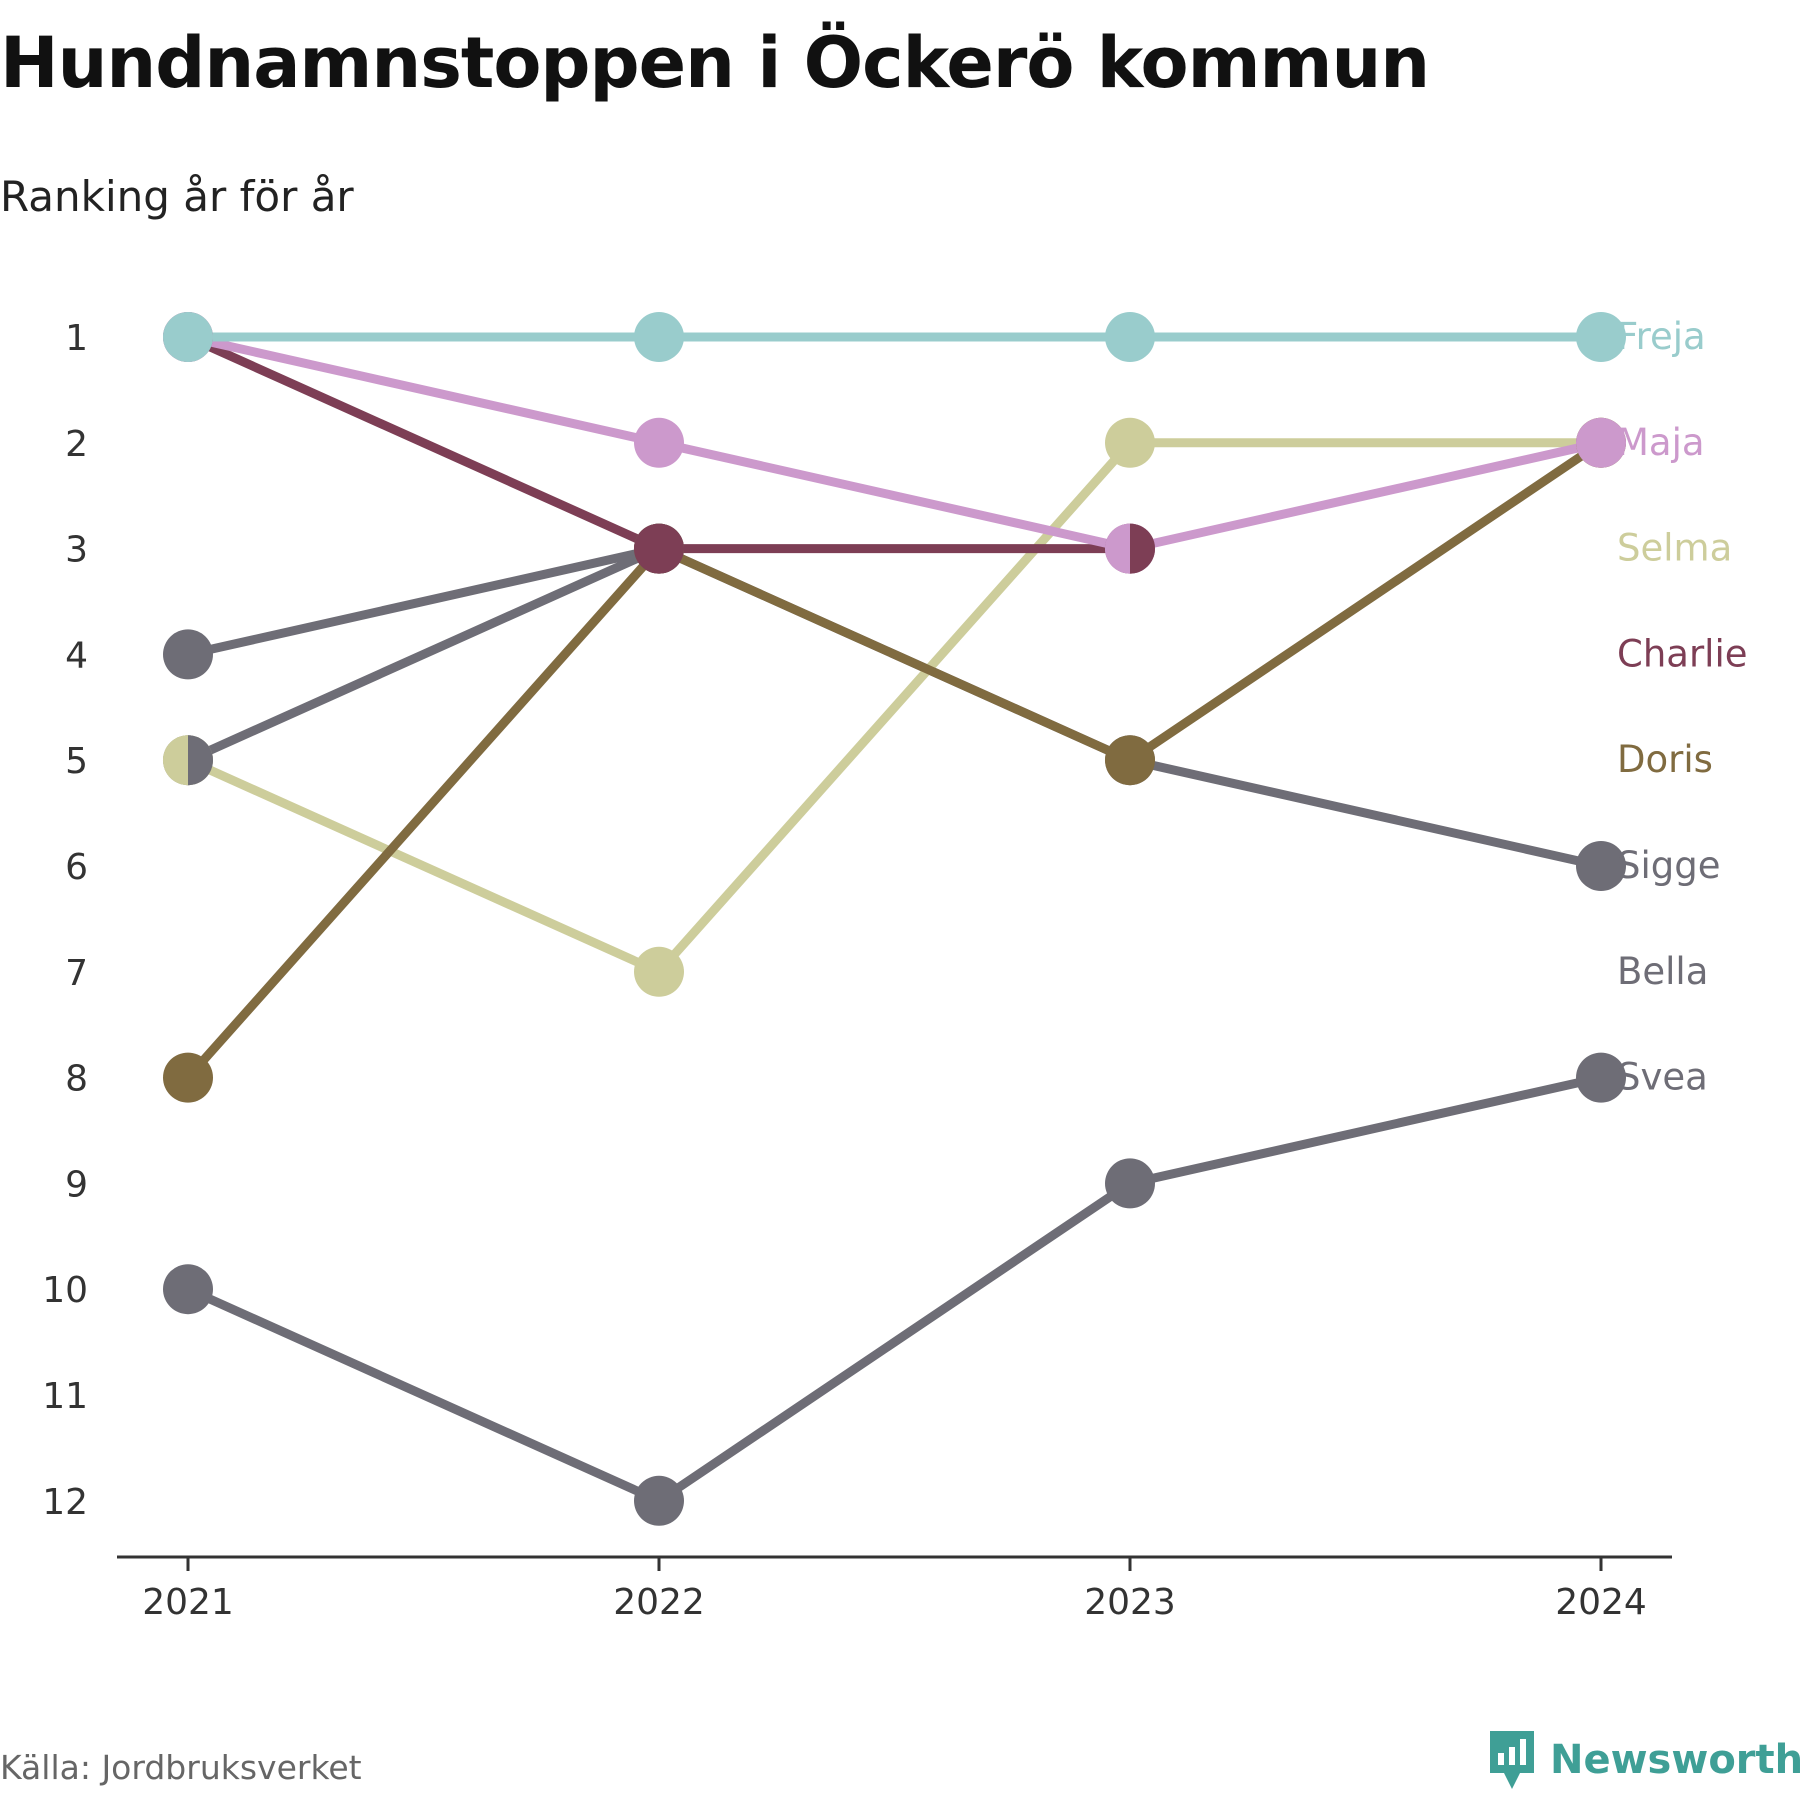  I want to click on y-tick-label: 10, so click(65, 1290).